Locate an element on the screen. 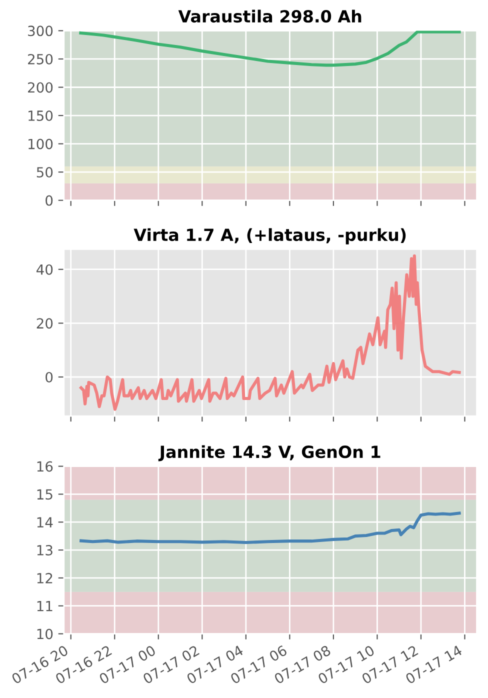 The height and width of the screenshot is (698, 488). y-tick-label: 14 is located at coordinates (45, 522).